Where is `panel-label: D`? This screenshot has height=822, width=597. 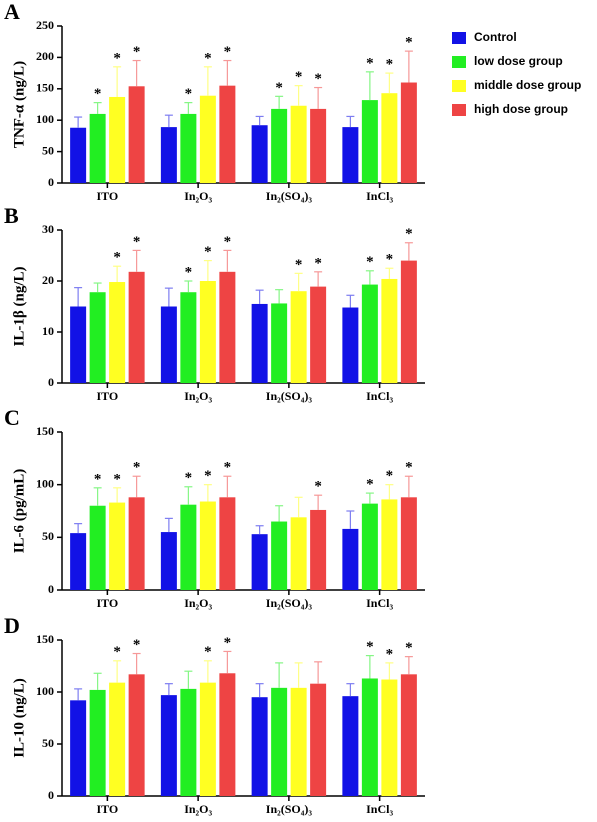
panel-label: D is located at coordinates (12, 625).